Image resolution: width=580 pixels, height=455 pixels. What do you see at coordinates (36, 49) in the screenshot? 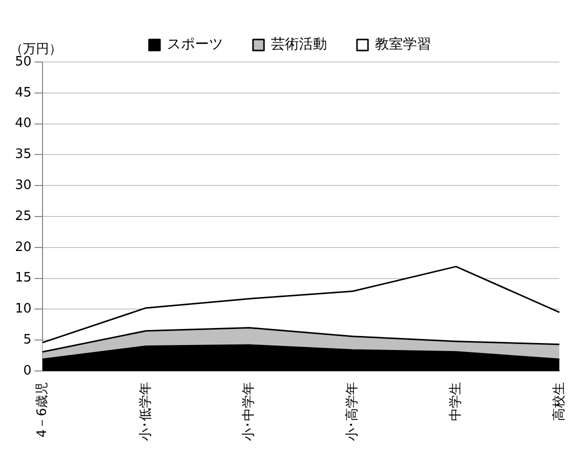
I see `y-axis-title: （万円）` at bounding box center [36, 49].